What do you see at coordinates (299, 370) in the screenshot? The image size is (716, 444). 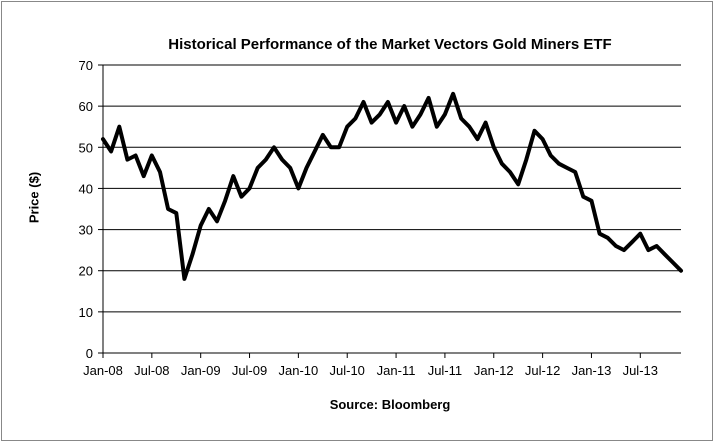 I see `x-tick-label: Jan-10` at bounding box center [299, 370].